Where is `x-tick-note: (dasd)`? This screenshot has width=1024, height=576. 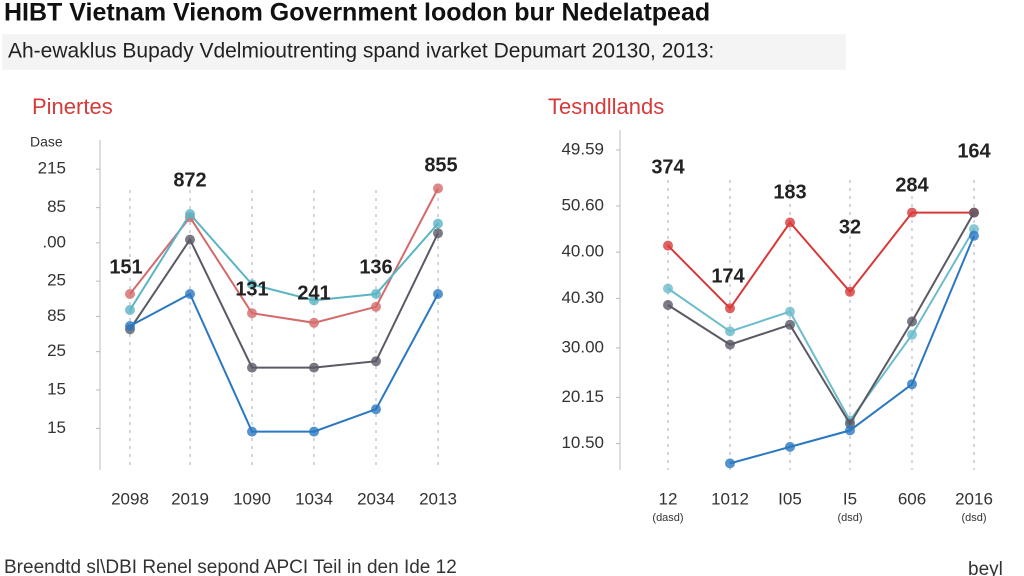
x-tick-note: (dasd) is located at coordinates (667, 518).